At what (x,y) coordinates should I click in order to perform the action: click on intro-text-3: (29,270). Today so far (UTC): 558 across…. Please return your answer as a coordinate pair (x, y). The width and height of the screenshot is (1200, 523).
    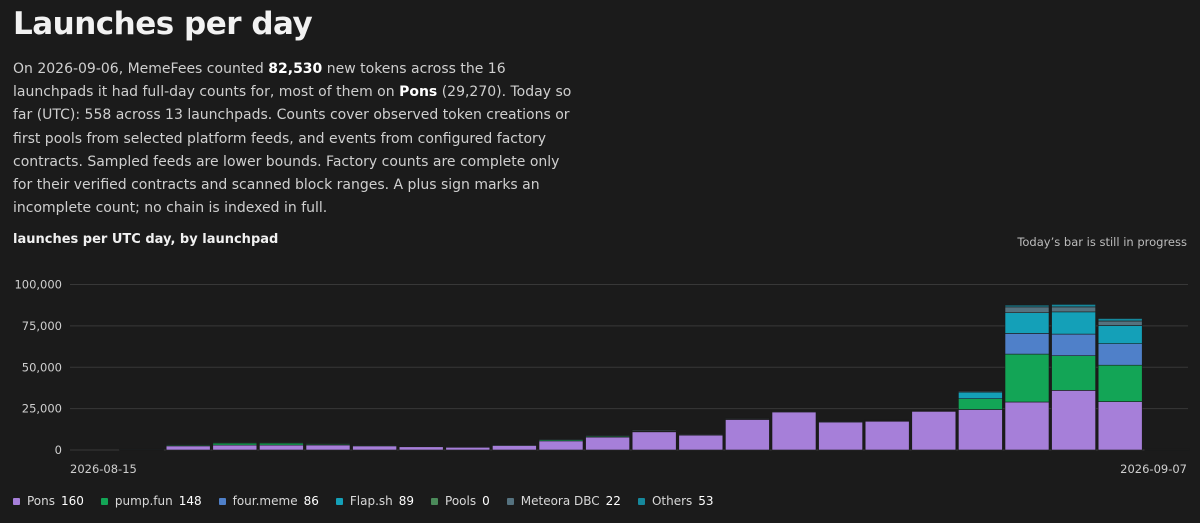
    Looking at the image, I should click on (292, 150).